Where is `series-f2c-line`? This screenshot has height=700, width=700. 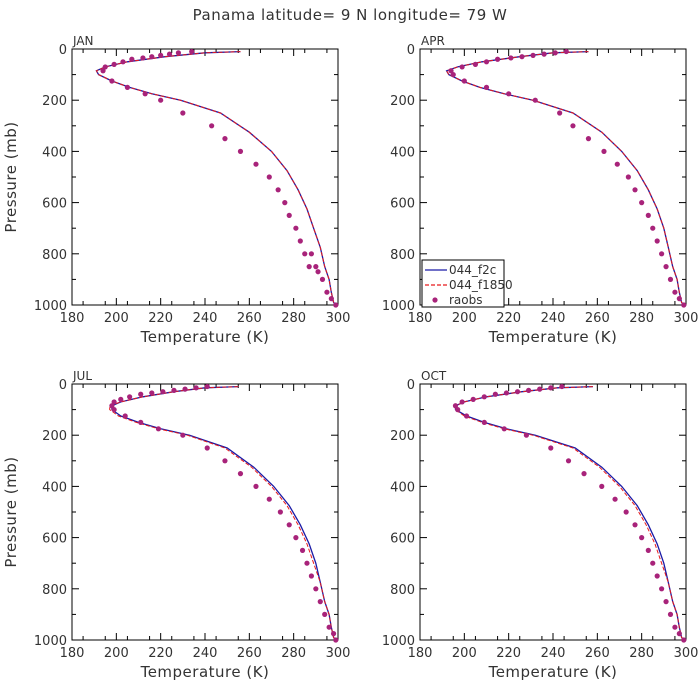 series-f2c-line is located at coordinates (224, 513).